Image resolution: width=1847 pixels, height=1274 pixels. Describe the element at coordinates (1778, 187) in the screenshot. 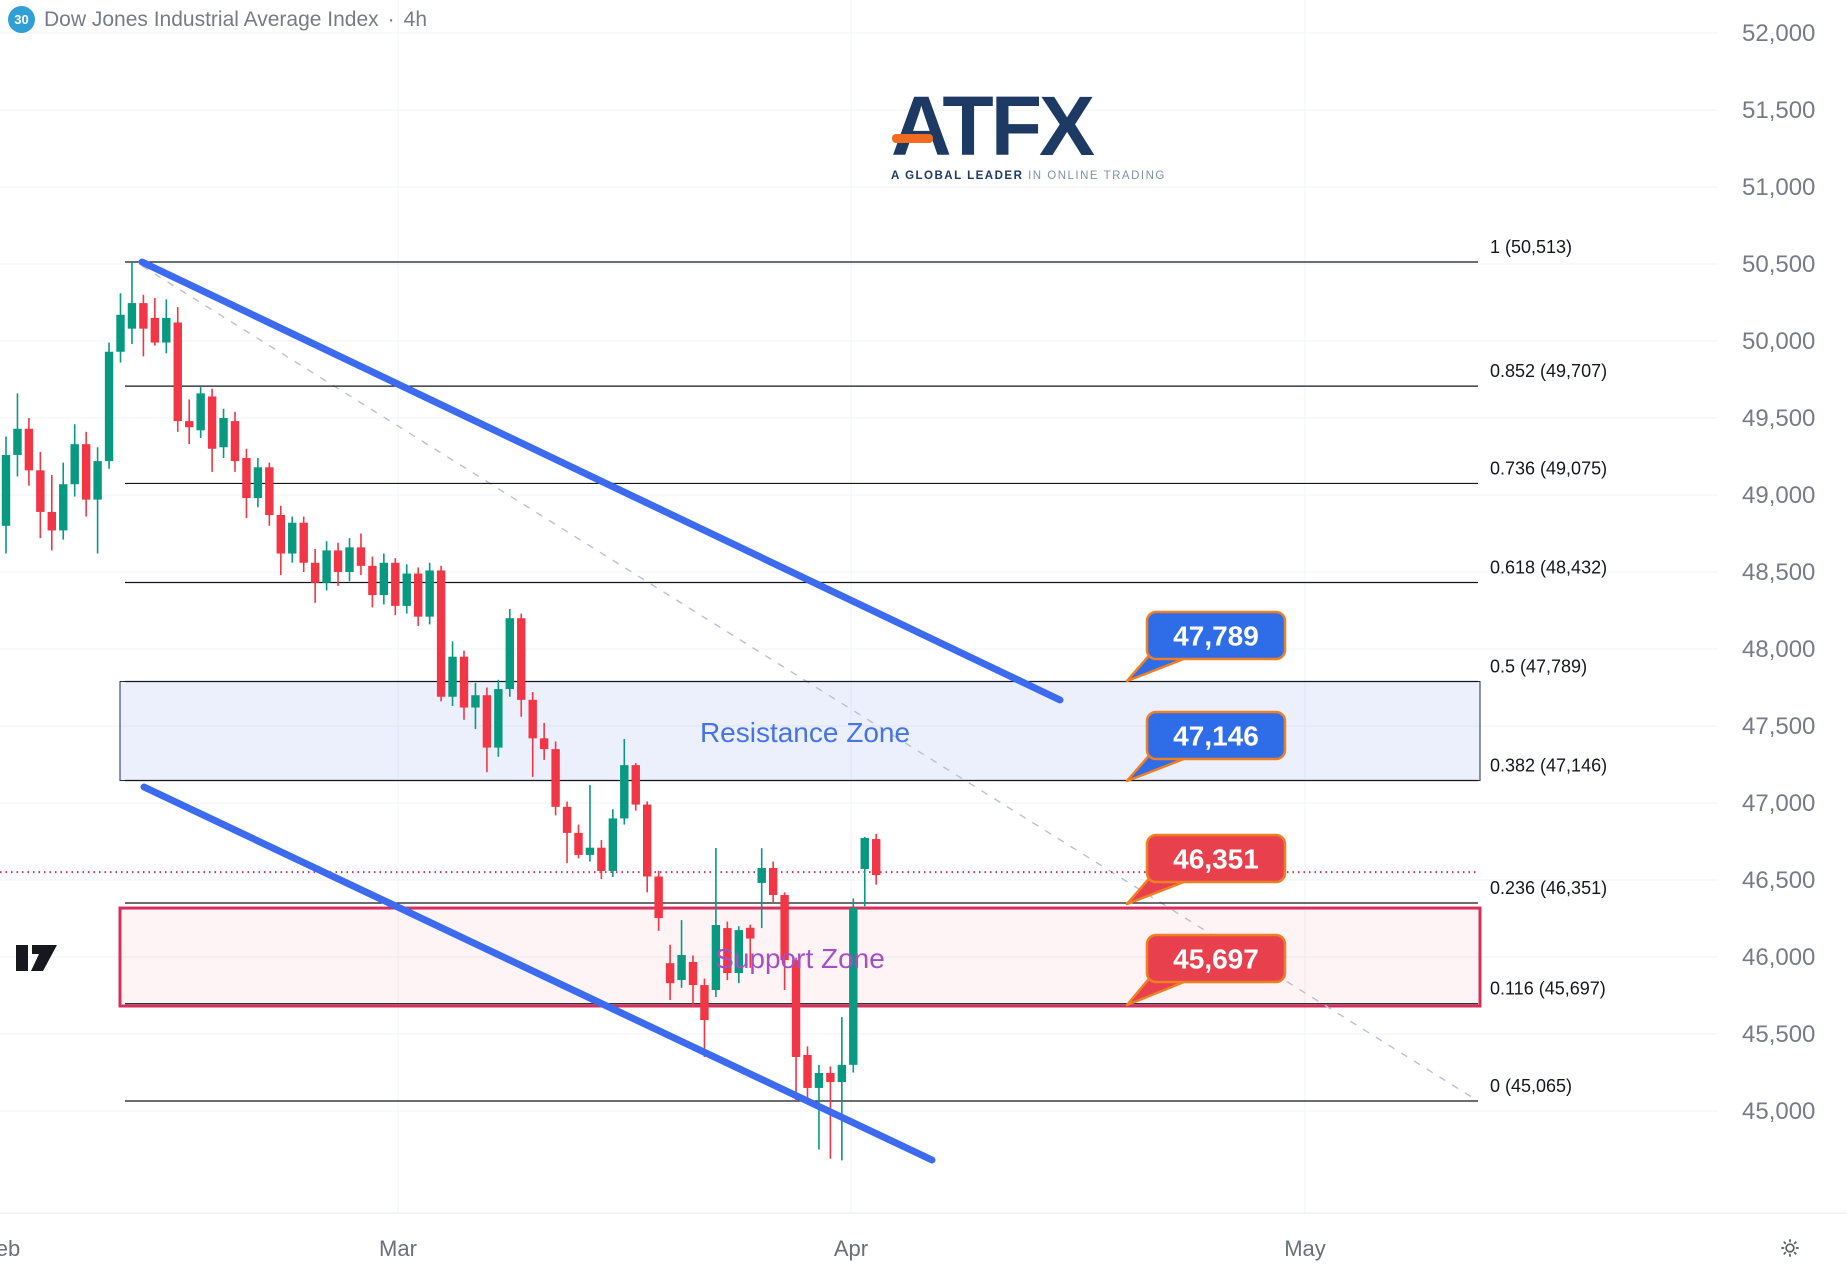

I see `price-axis-label: 51,000` at that location.